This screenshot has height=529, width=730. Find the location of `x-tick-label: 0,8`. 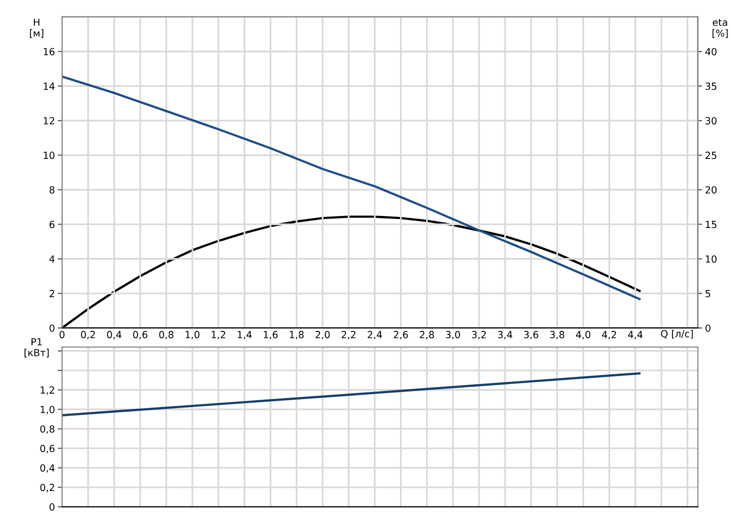

x-tick-label: 0,8 is located at coordinates (166, 335).